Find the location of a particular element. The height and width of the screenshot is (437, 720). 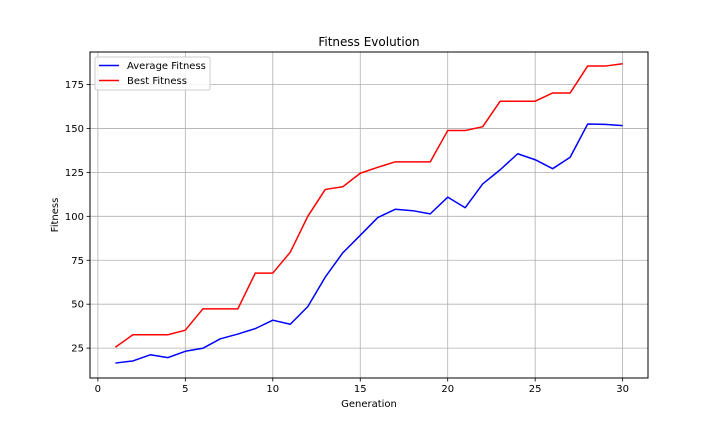

legend: Average Fitness Best Fitness is located at coordinates (152, 73).